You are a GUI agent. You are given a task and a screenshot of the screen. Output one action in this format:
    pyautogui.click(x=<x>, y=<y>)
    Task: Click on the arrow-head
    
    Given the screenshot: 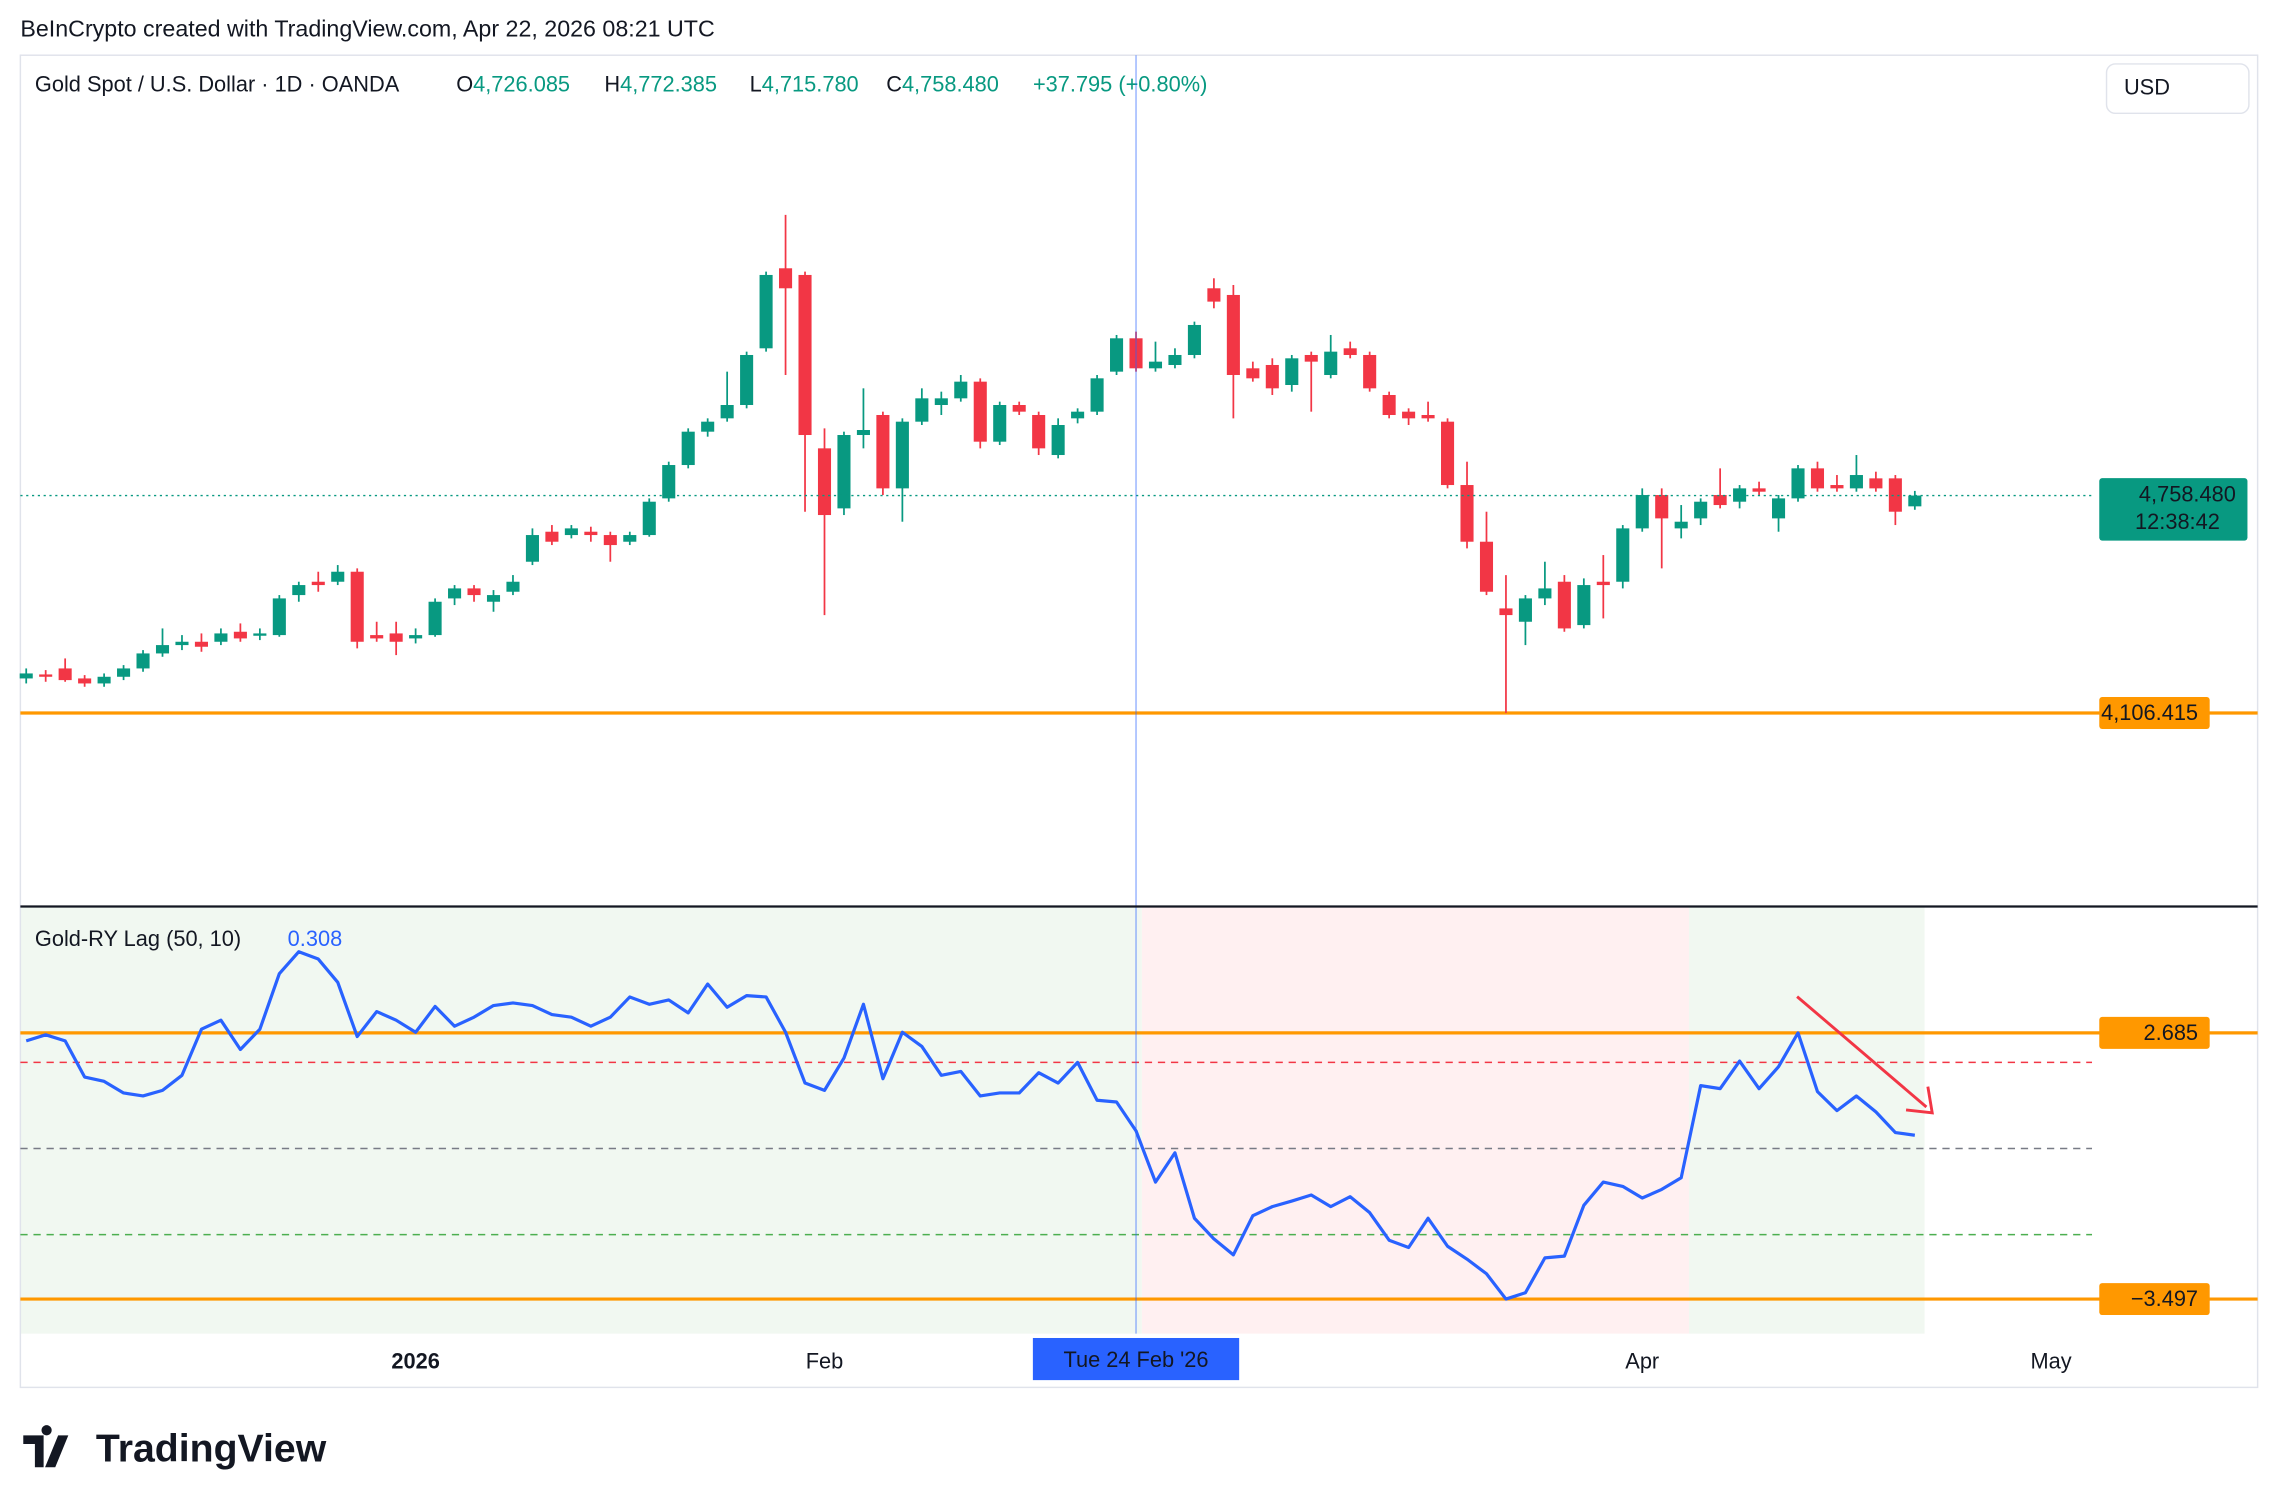 What is the action you would take?
    pyautogui.click(x=1919, y=1100)
    